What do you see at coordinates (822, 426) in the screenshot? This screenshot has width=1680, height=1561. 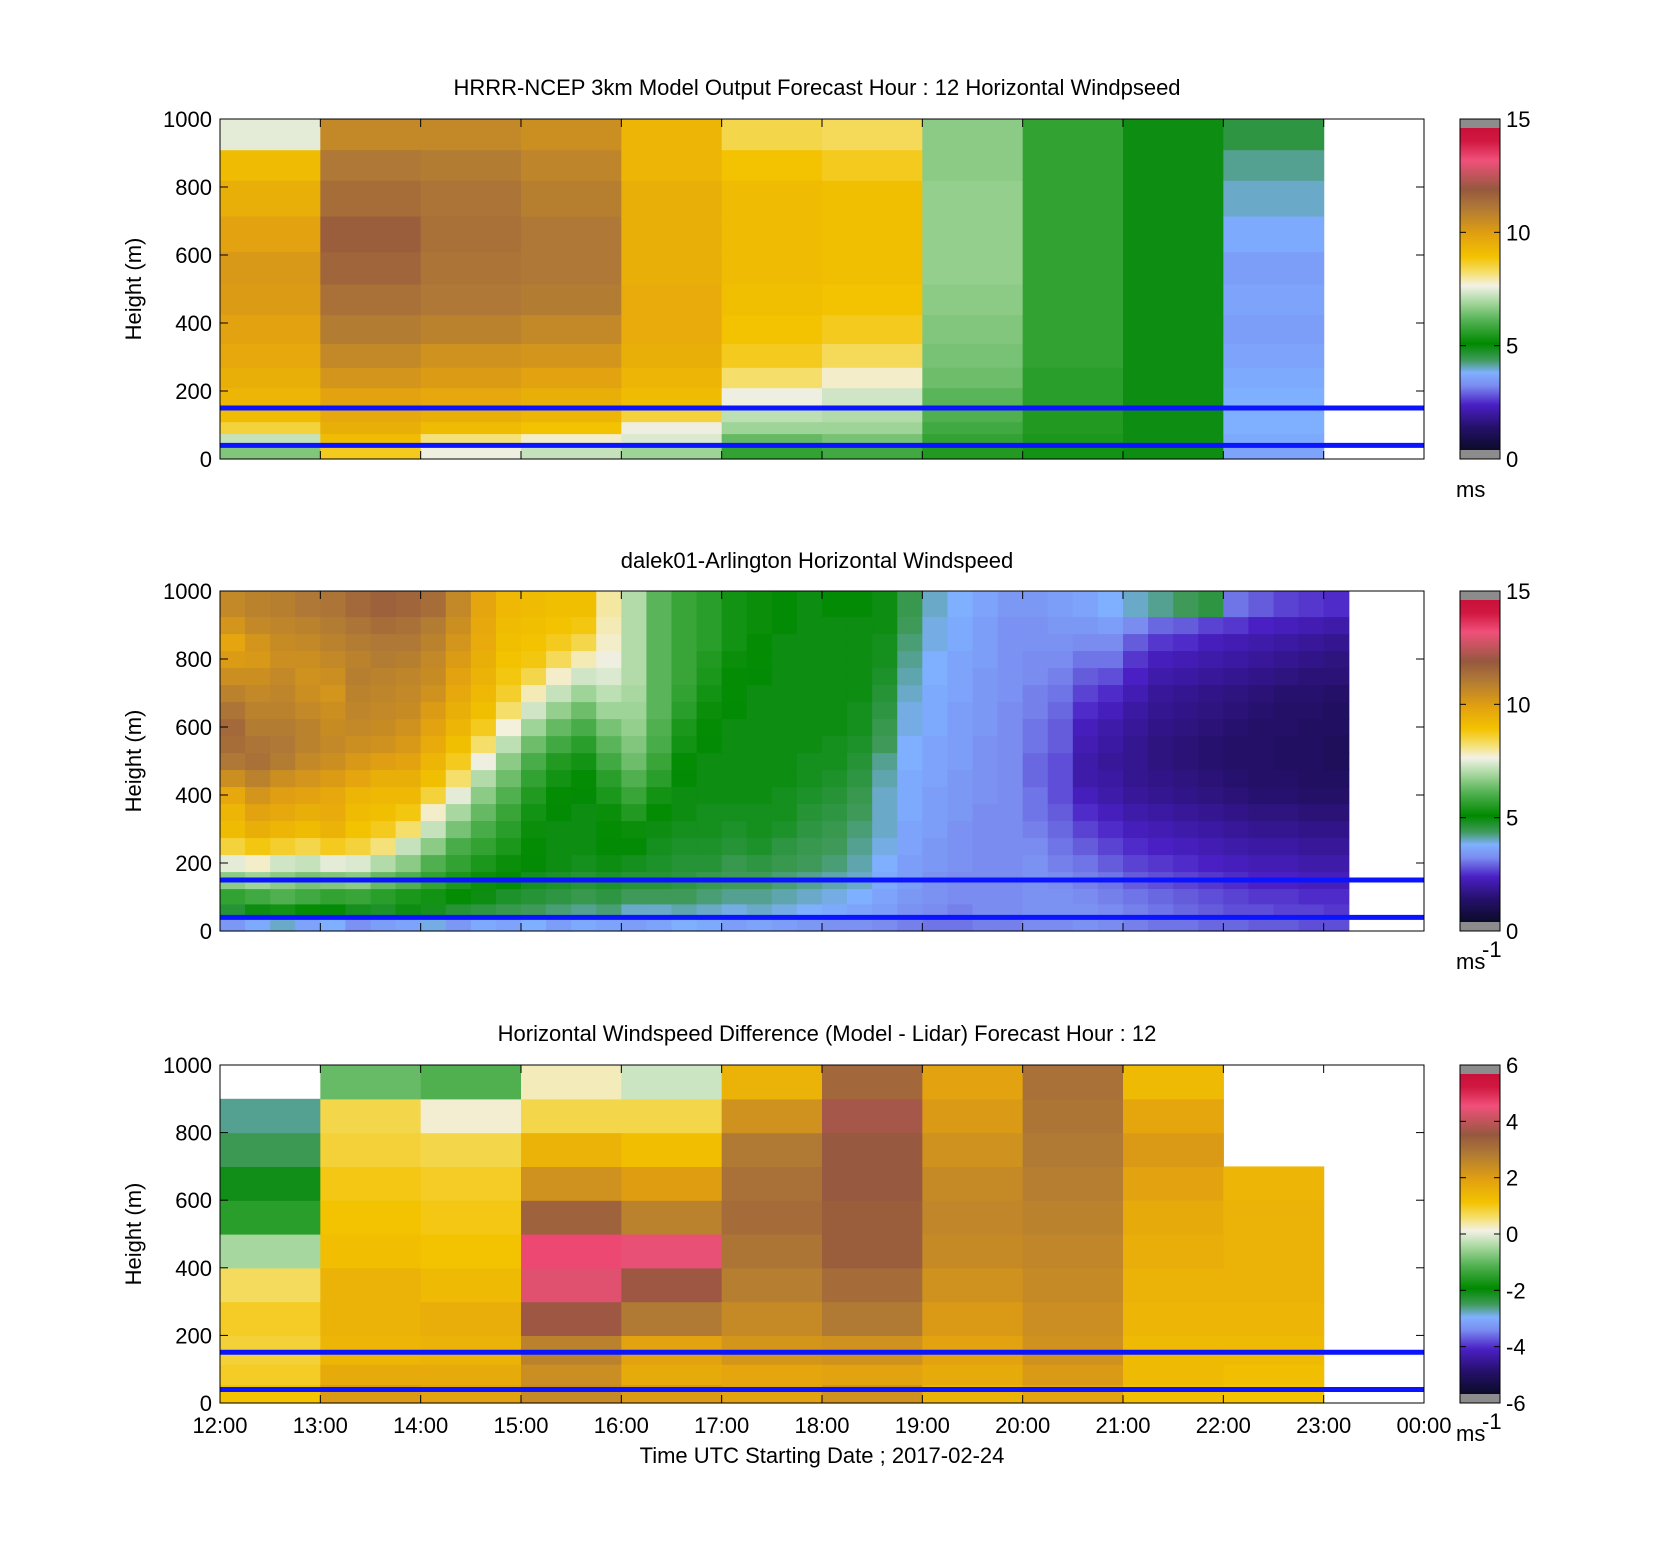 I see `model-reference-lines` at bounding box center [822, 426].